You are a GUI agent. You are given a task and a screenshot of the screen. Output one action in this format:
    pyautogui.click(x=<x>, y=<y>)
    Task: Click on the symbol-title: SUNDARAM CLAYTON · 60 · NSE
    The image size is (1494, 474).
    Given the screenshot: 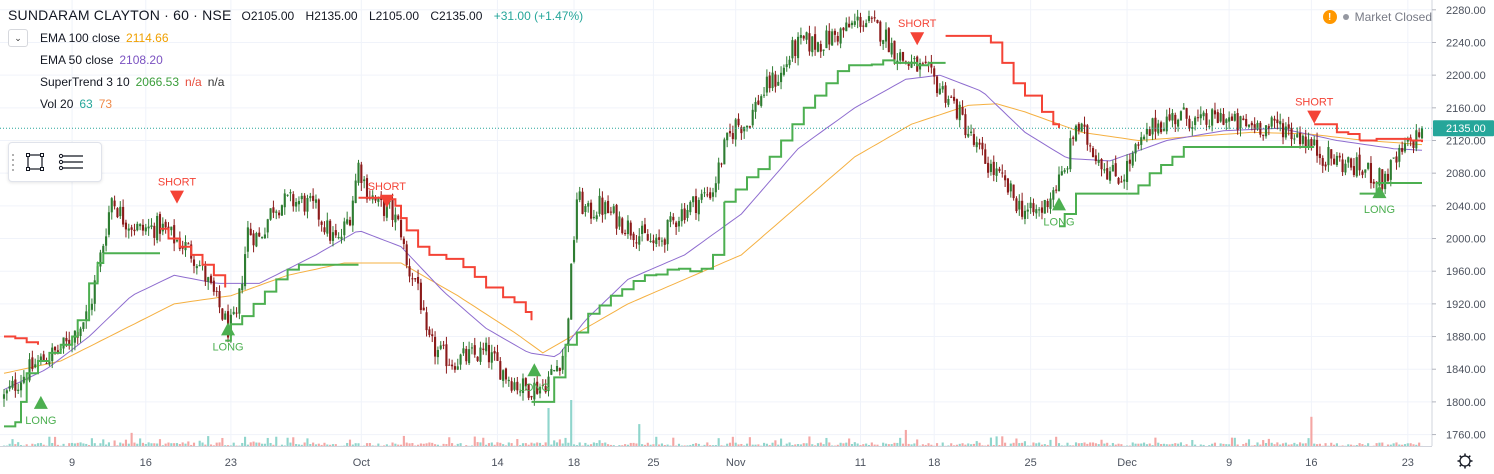 What is the action you would take?
    pyautogui.click(x=120, y=15)
    